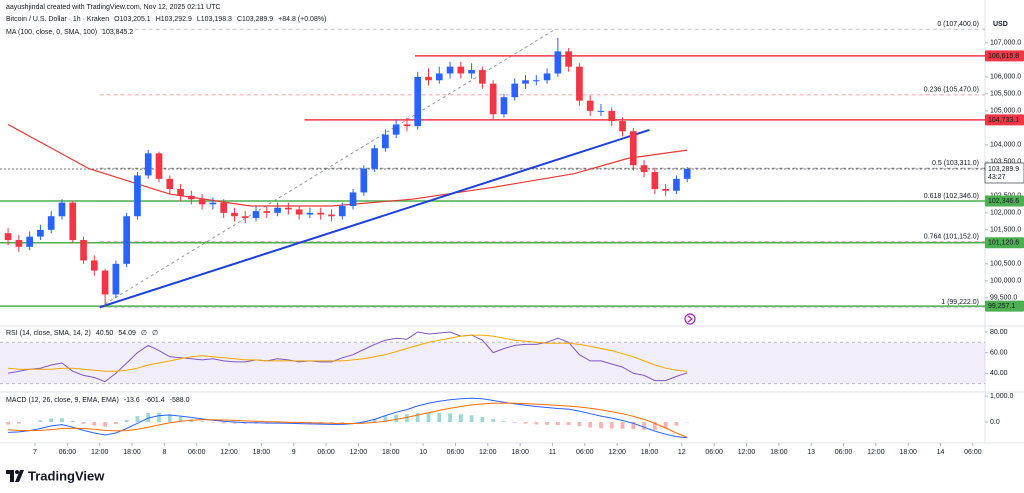 This screenshot has width=1024, height=493. What do you see at coordinates (132, 400) in the screenshot?
I see `macd-legend-value: -13.6` at bounding box center [132, 400].